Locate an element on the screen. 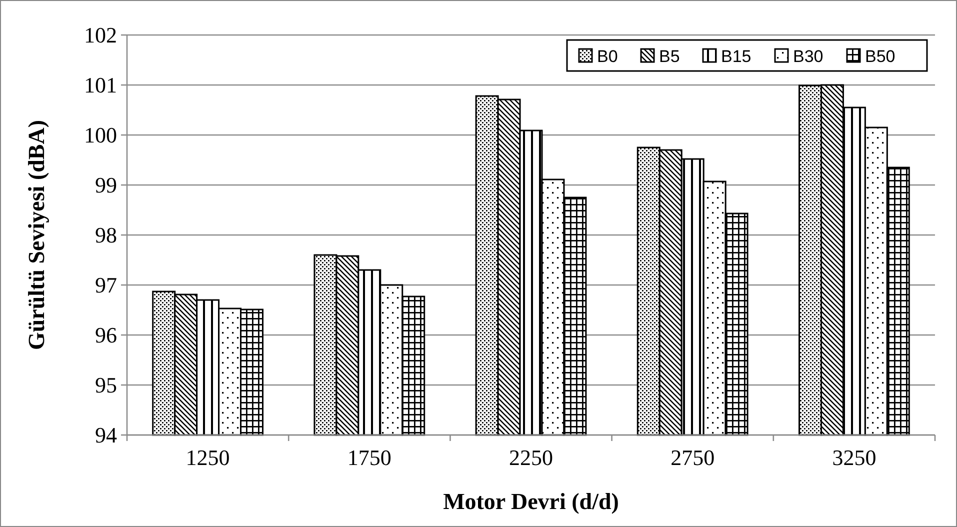  legend-label: B5 is located at coordinates (669, 56).